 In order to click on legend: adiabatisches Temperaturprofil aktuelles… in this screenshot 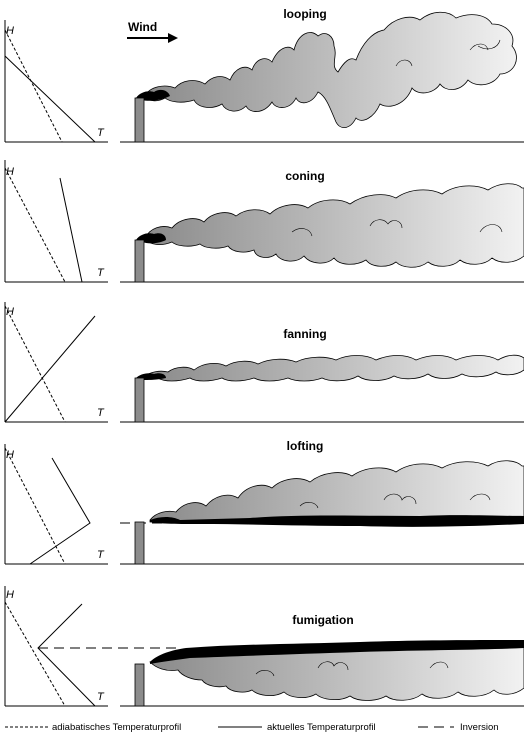, I will do `click(252, 727)`.